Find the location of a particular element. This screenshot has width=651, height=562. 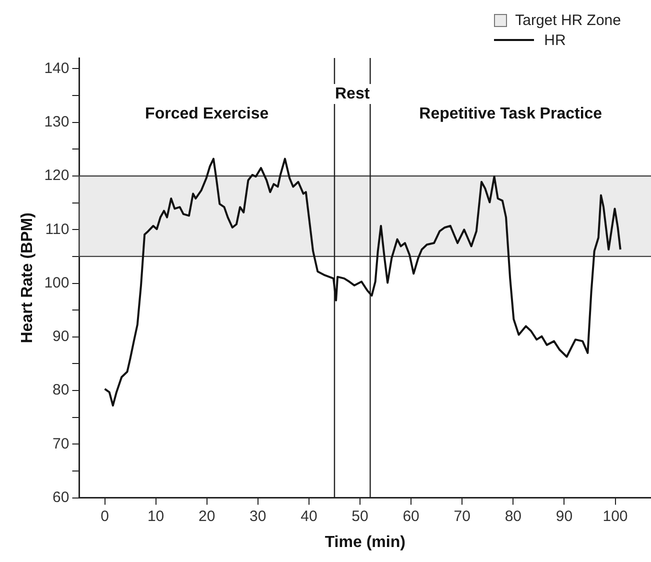

legend-label: Target HR Zone is located at coordinates (568, 20).